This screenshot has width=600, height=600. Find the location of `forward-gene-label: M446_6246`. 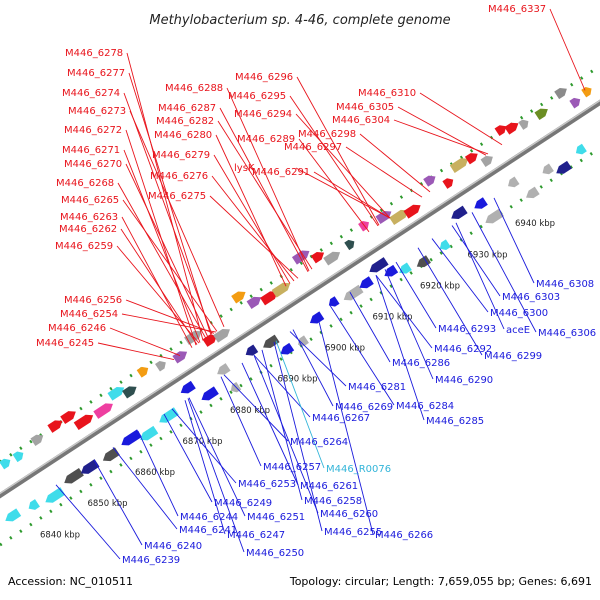

forward-gene-label: M446_6246 is located at coordinates (77, 328).